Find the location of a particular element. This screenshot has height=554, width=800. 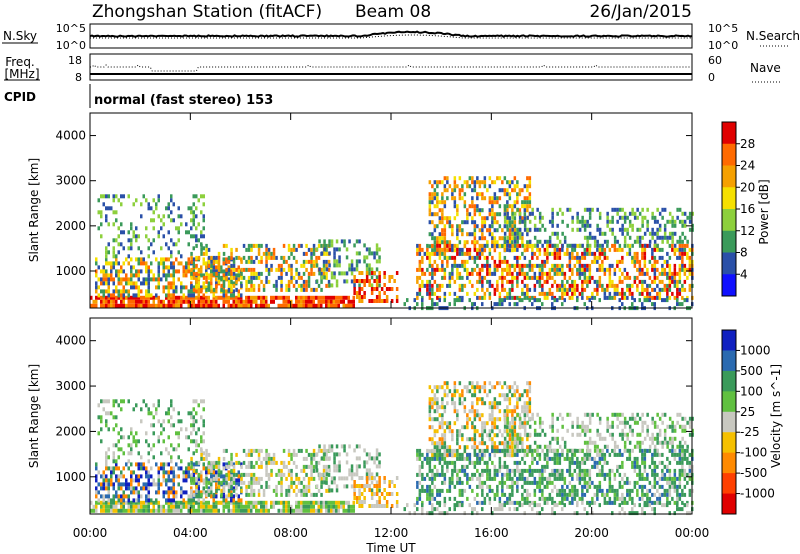

nsky-tick-top: 10^5 is located at coordinates (71, 28).